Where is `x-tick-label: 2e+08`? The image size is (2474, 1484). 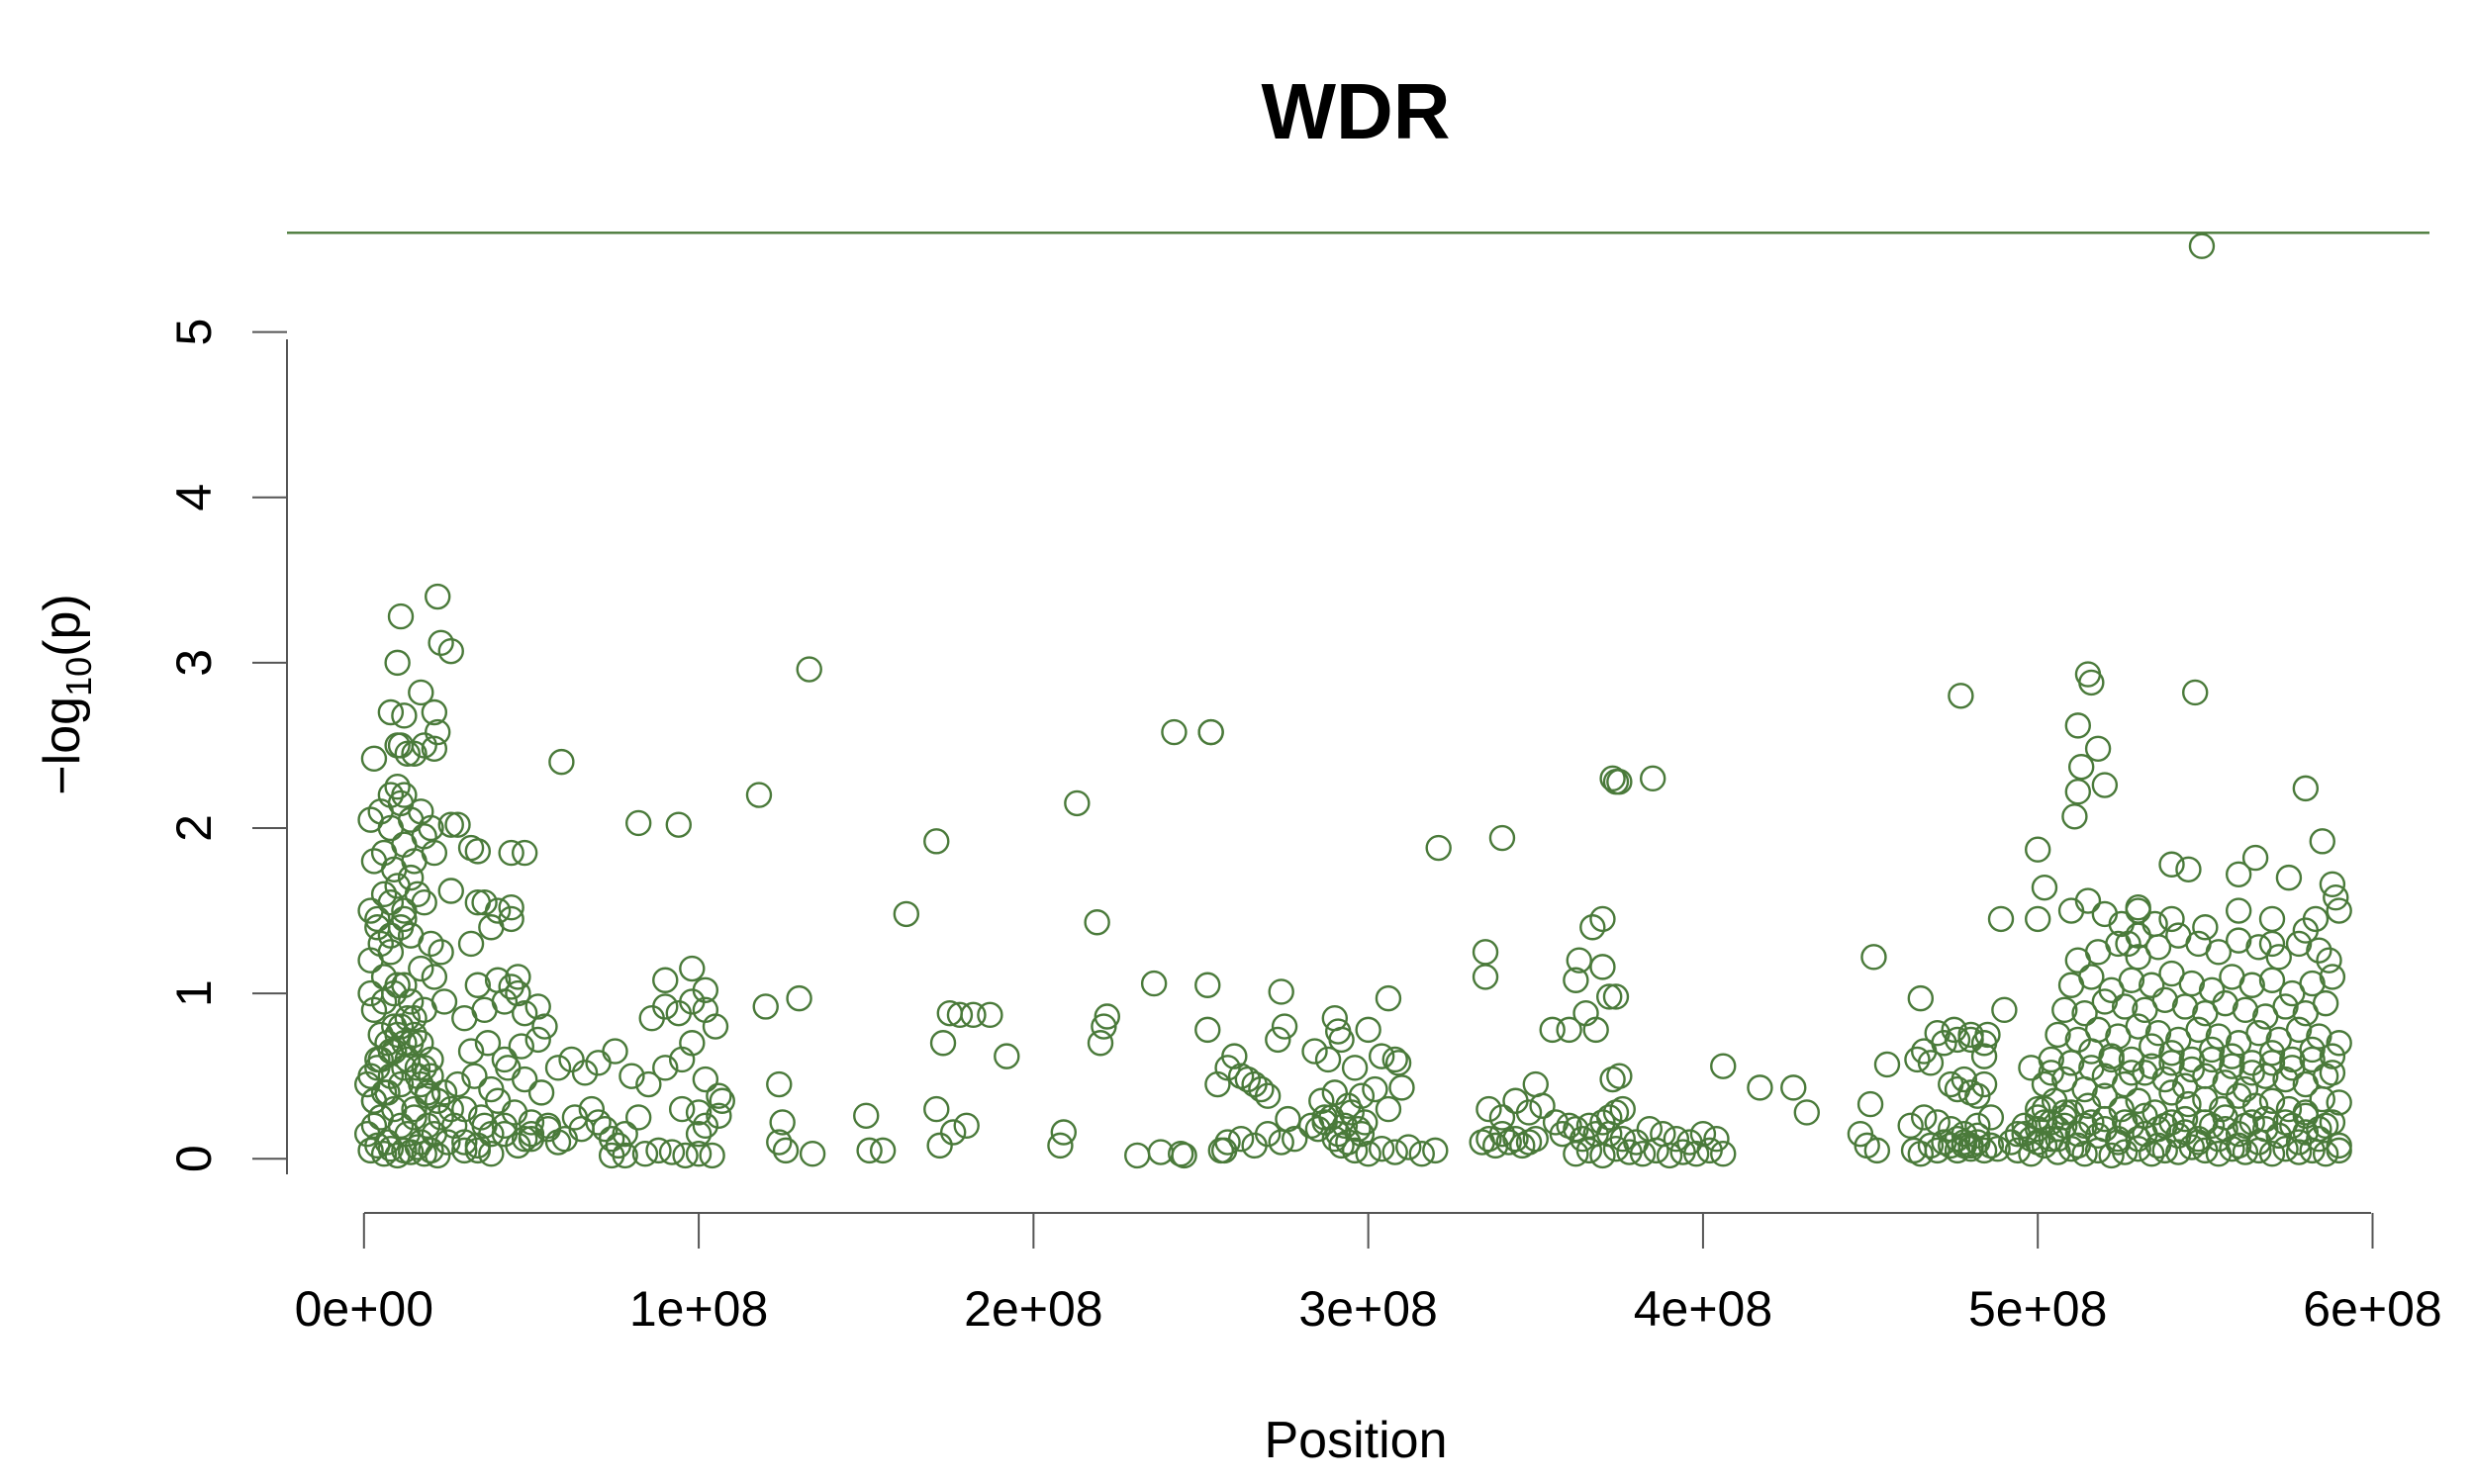
x-tick-label: 2e+08 is located at coordinates (1033, 1309).